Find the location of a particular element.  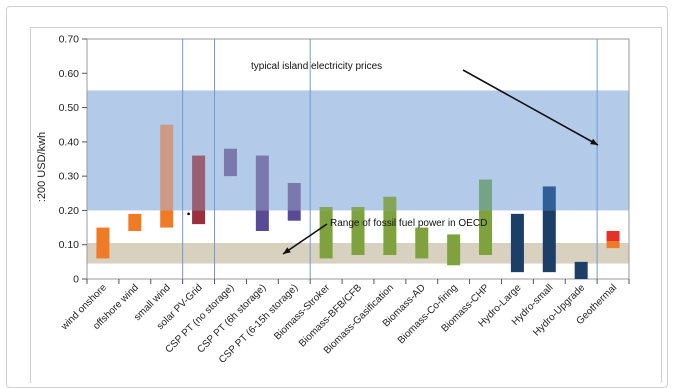

y-tick-label: 0.30 is located at coordinates (69, 177).